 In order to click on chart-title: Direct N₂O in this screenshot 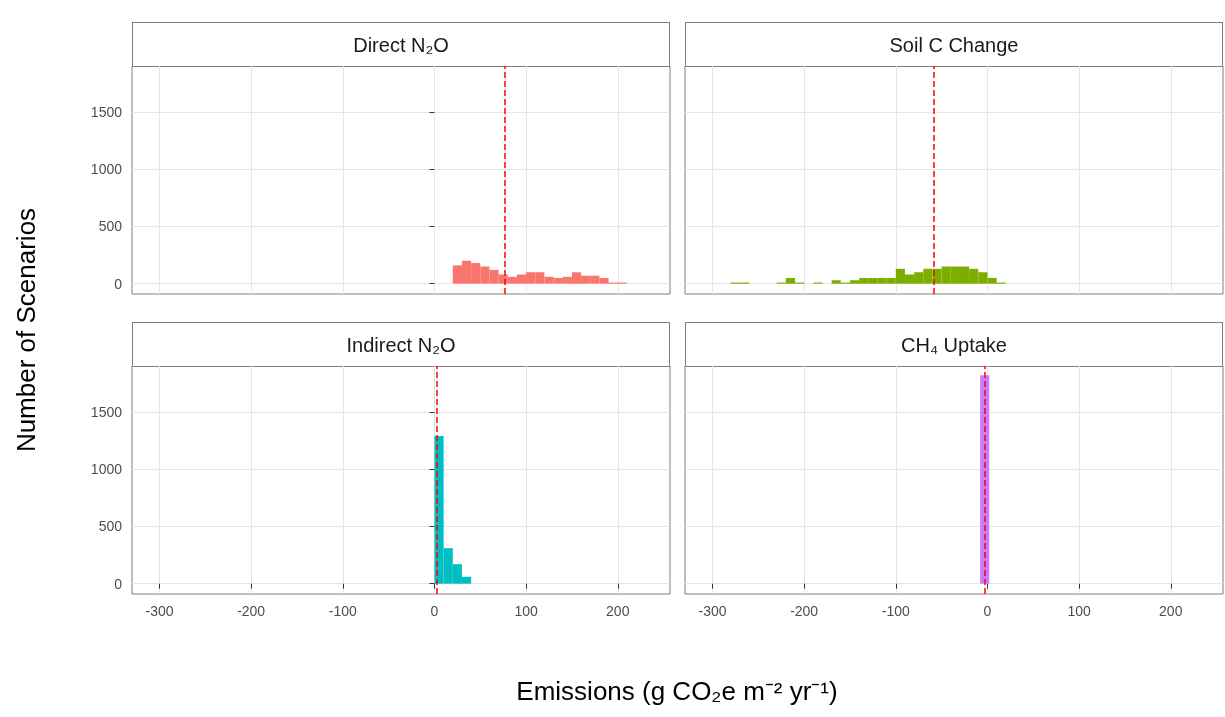, I will do `click(401, 44)`.